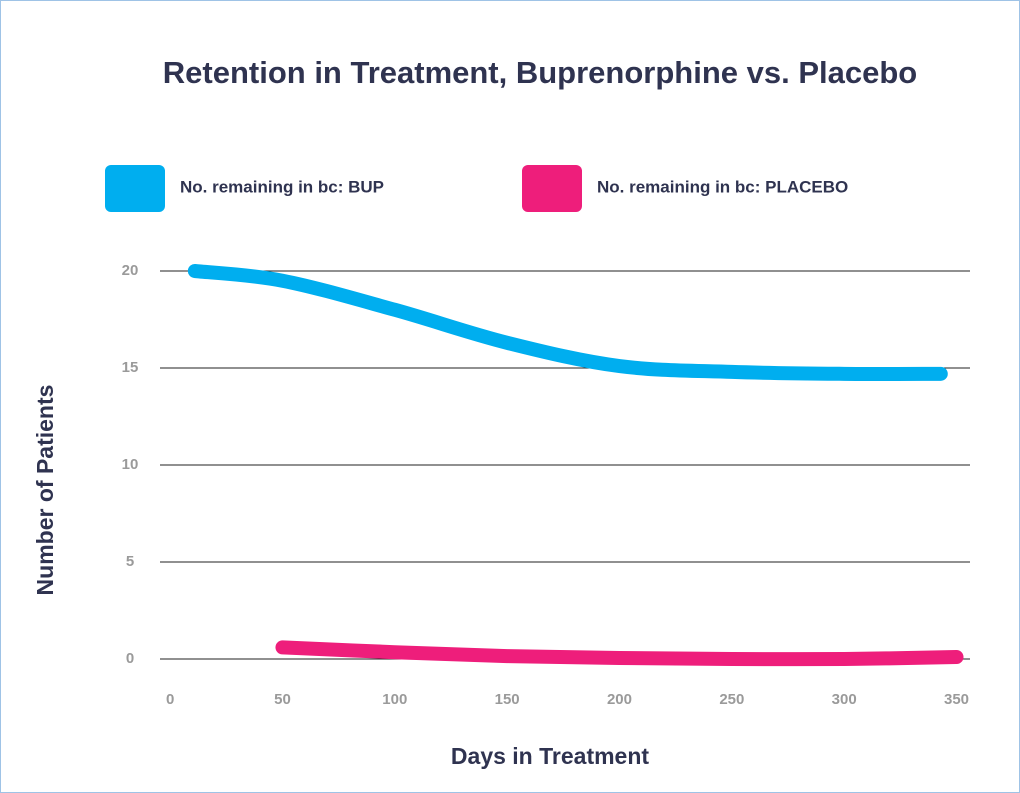 This screenshot has width=1020, height=793. What do you see at coordinates (619, 699) in the screenshot?
I see `x-tick-label: 200` at bounding box center [619, 699].